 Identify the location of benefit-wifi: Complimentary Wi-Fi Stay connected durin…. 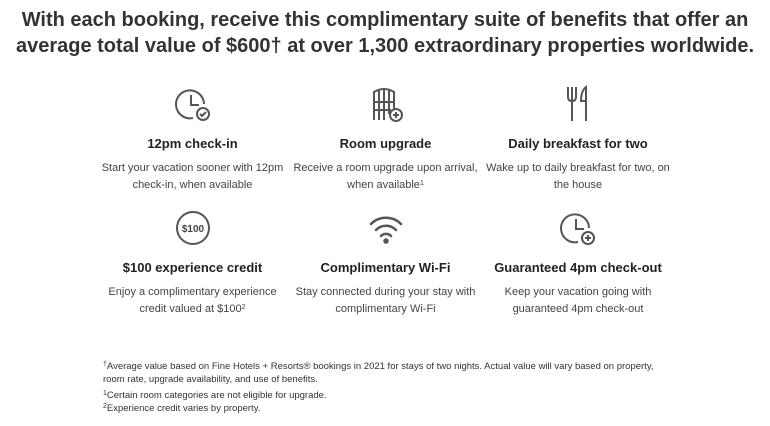
(385, 270).